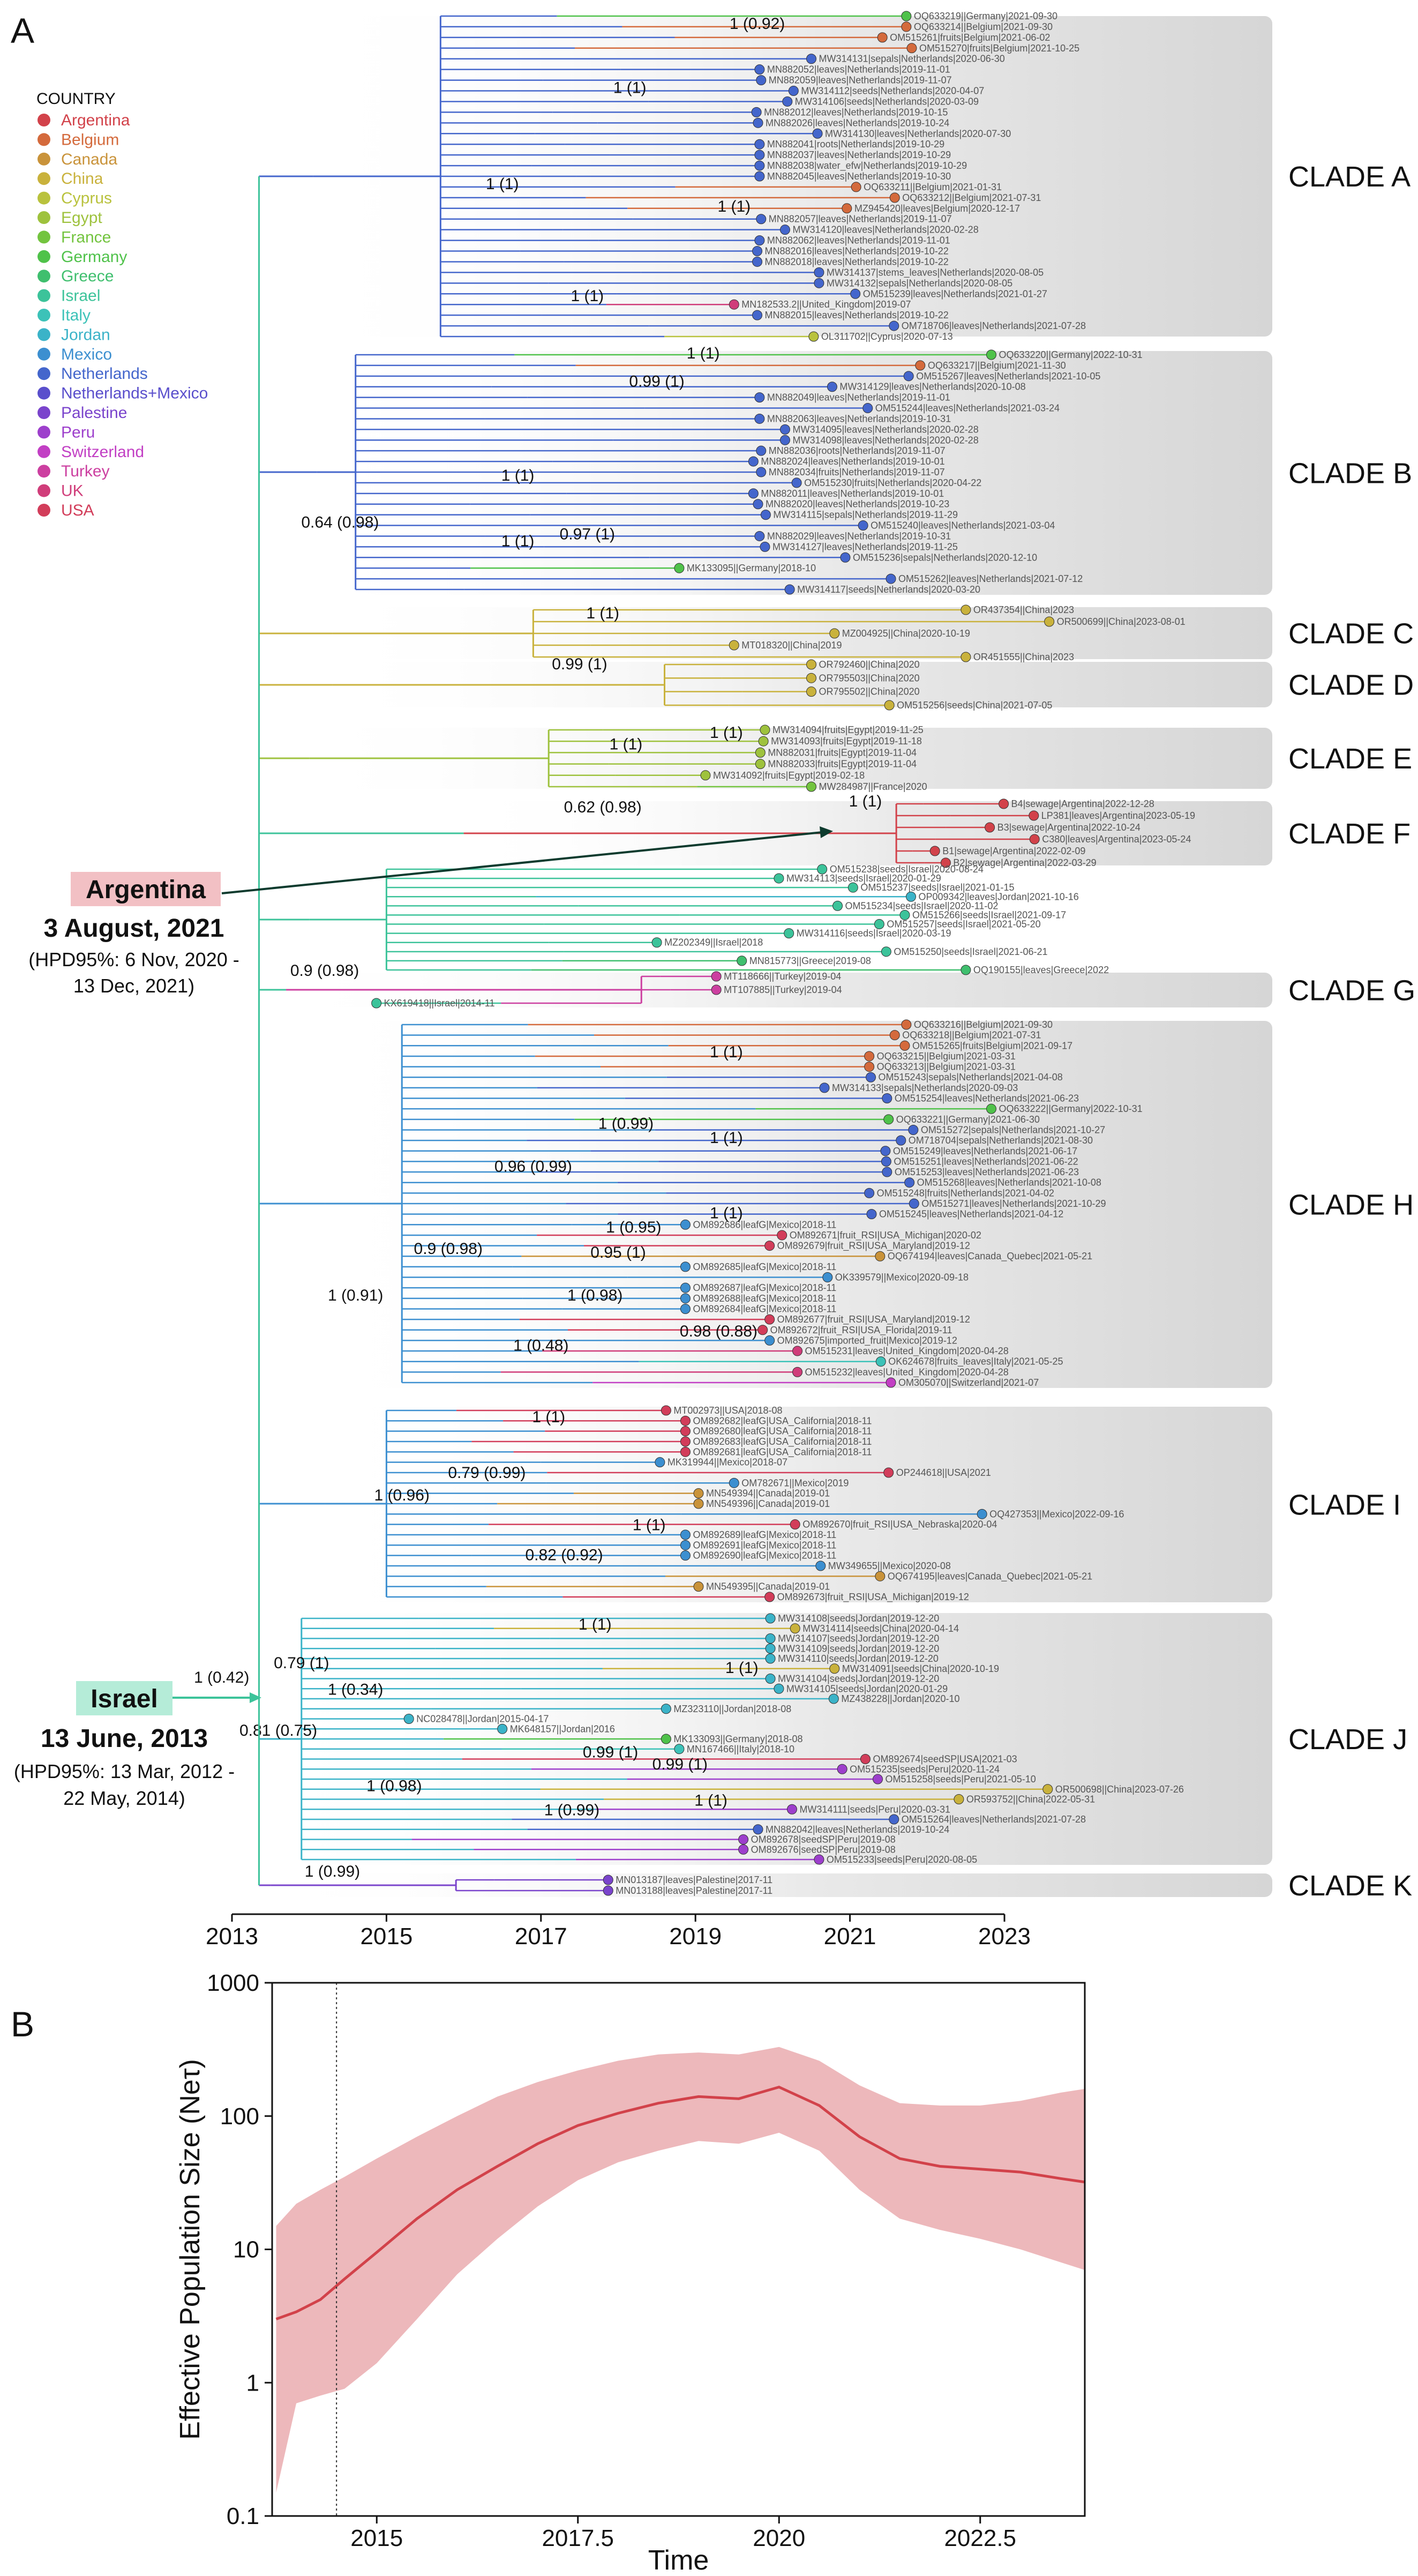  I want to click on node-support: 0.64 (0.98), so click(340, 523).